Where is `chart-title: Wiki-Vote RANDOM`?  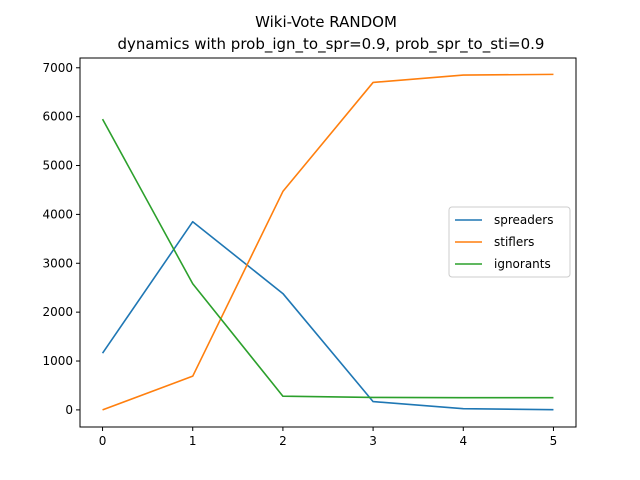 chart-title: Wiki-Vote RANDOM is located at coordinates (326, 22).